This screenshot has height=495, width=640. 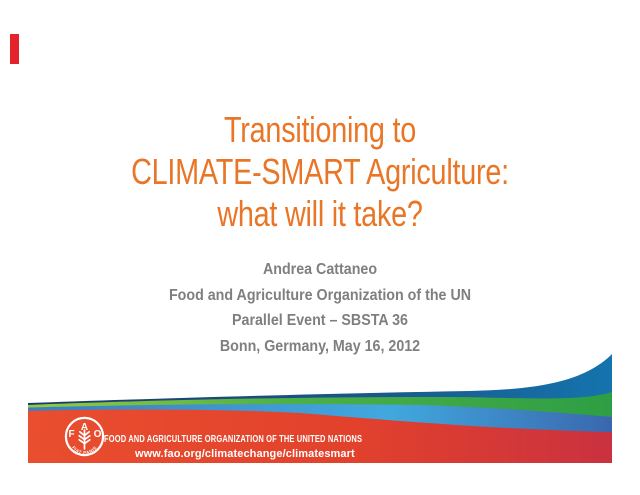 What do you see at coordinates (14, 49) in the screenshot?
I see `red-marker` at bounding box center [14, 49].